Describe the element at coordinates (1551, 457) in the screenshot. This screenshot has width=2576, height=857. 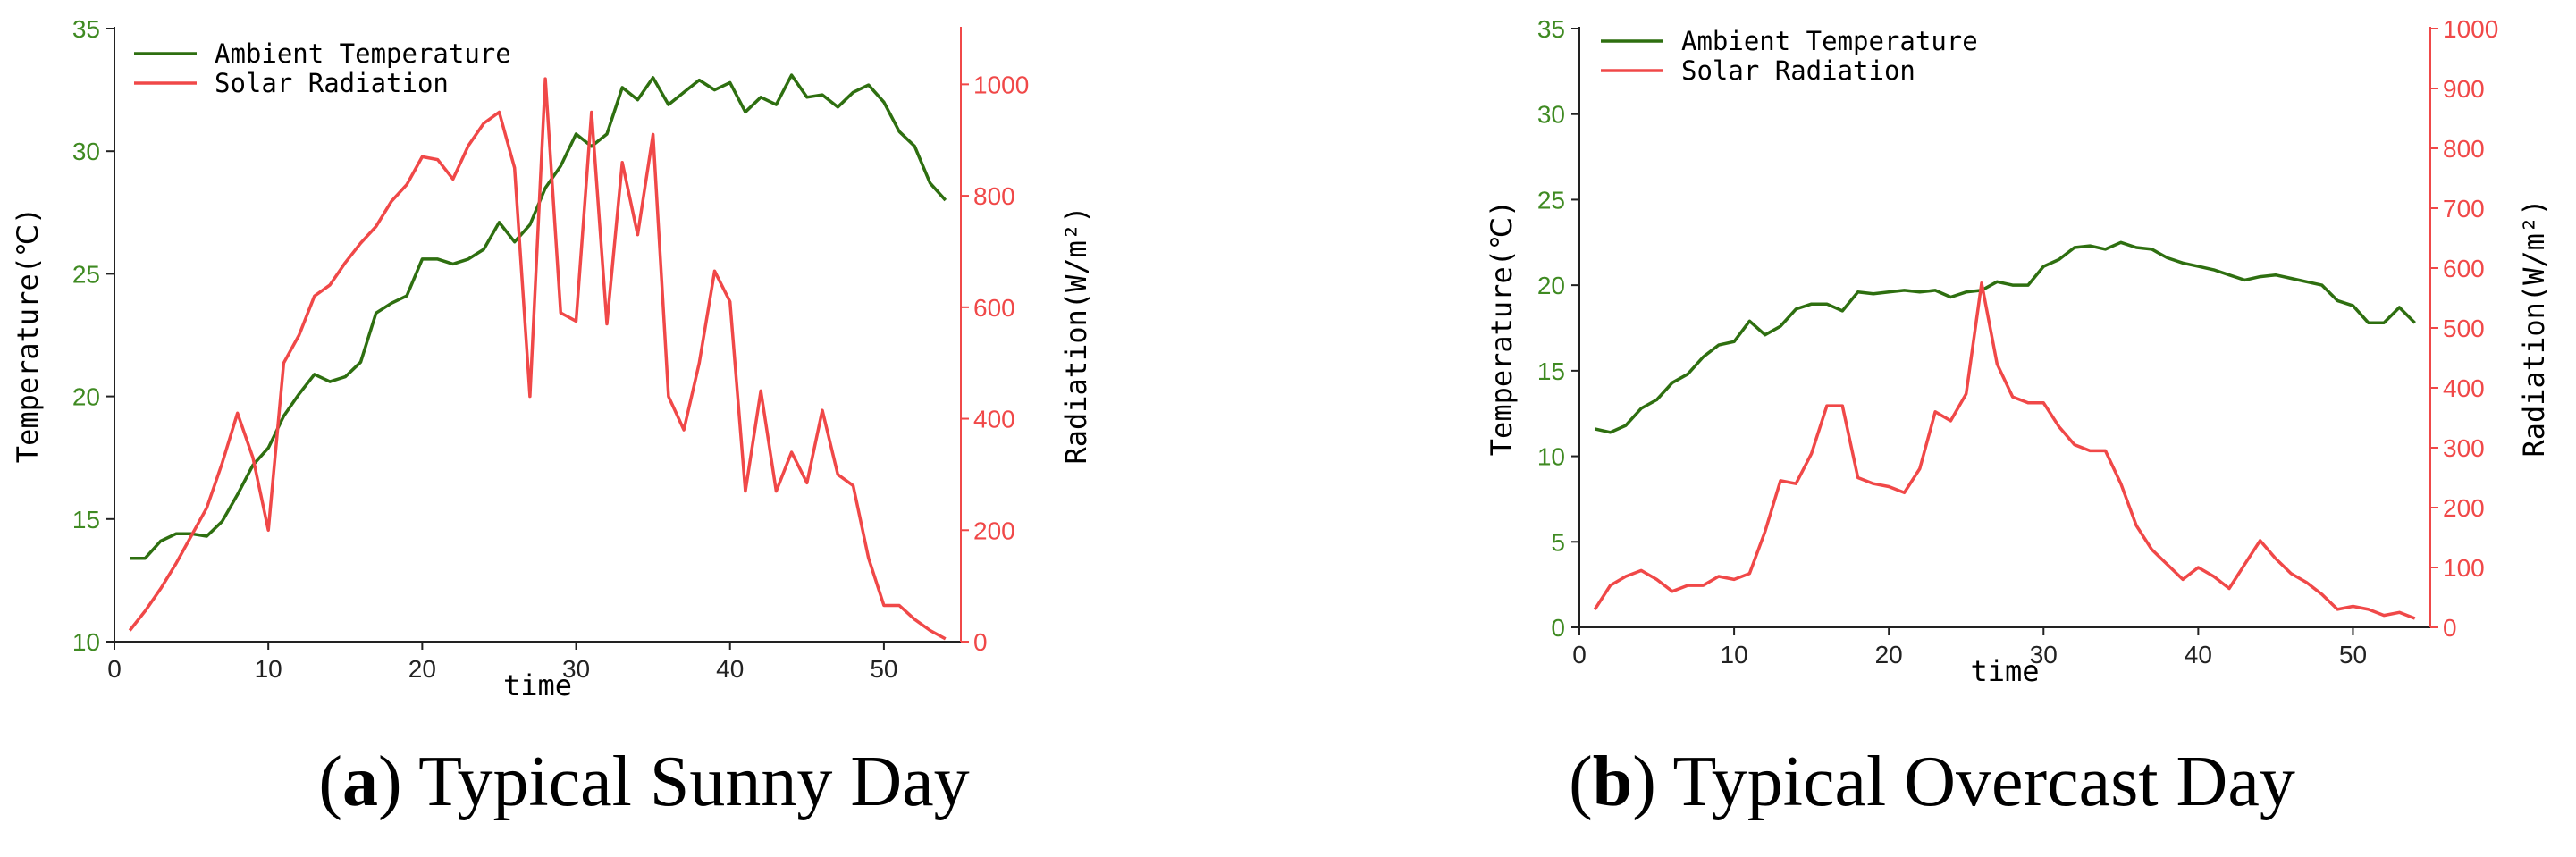
I see `chart-b-y-tick-label: 10` at that location.